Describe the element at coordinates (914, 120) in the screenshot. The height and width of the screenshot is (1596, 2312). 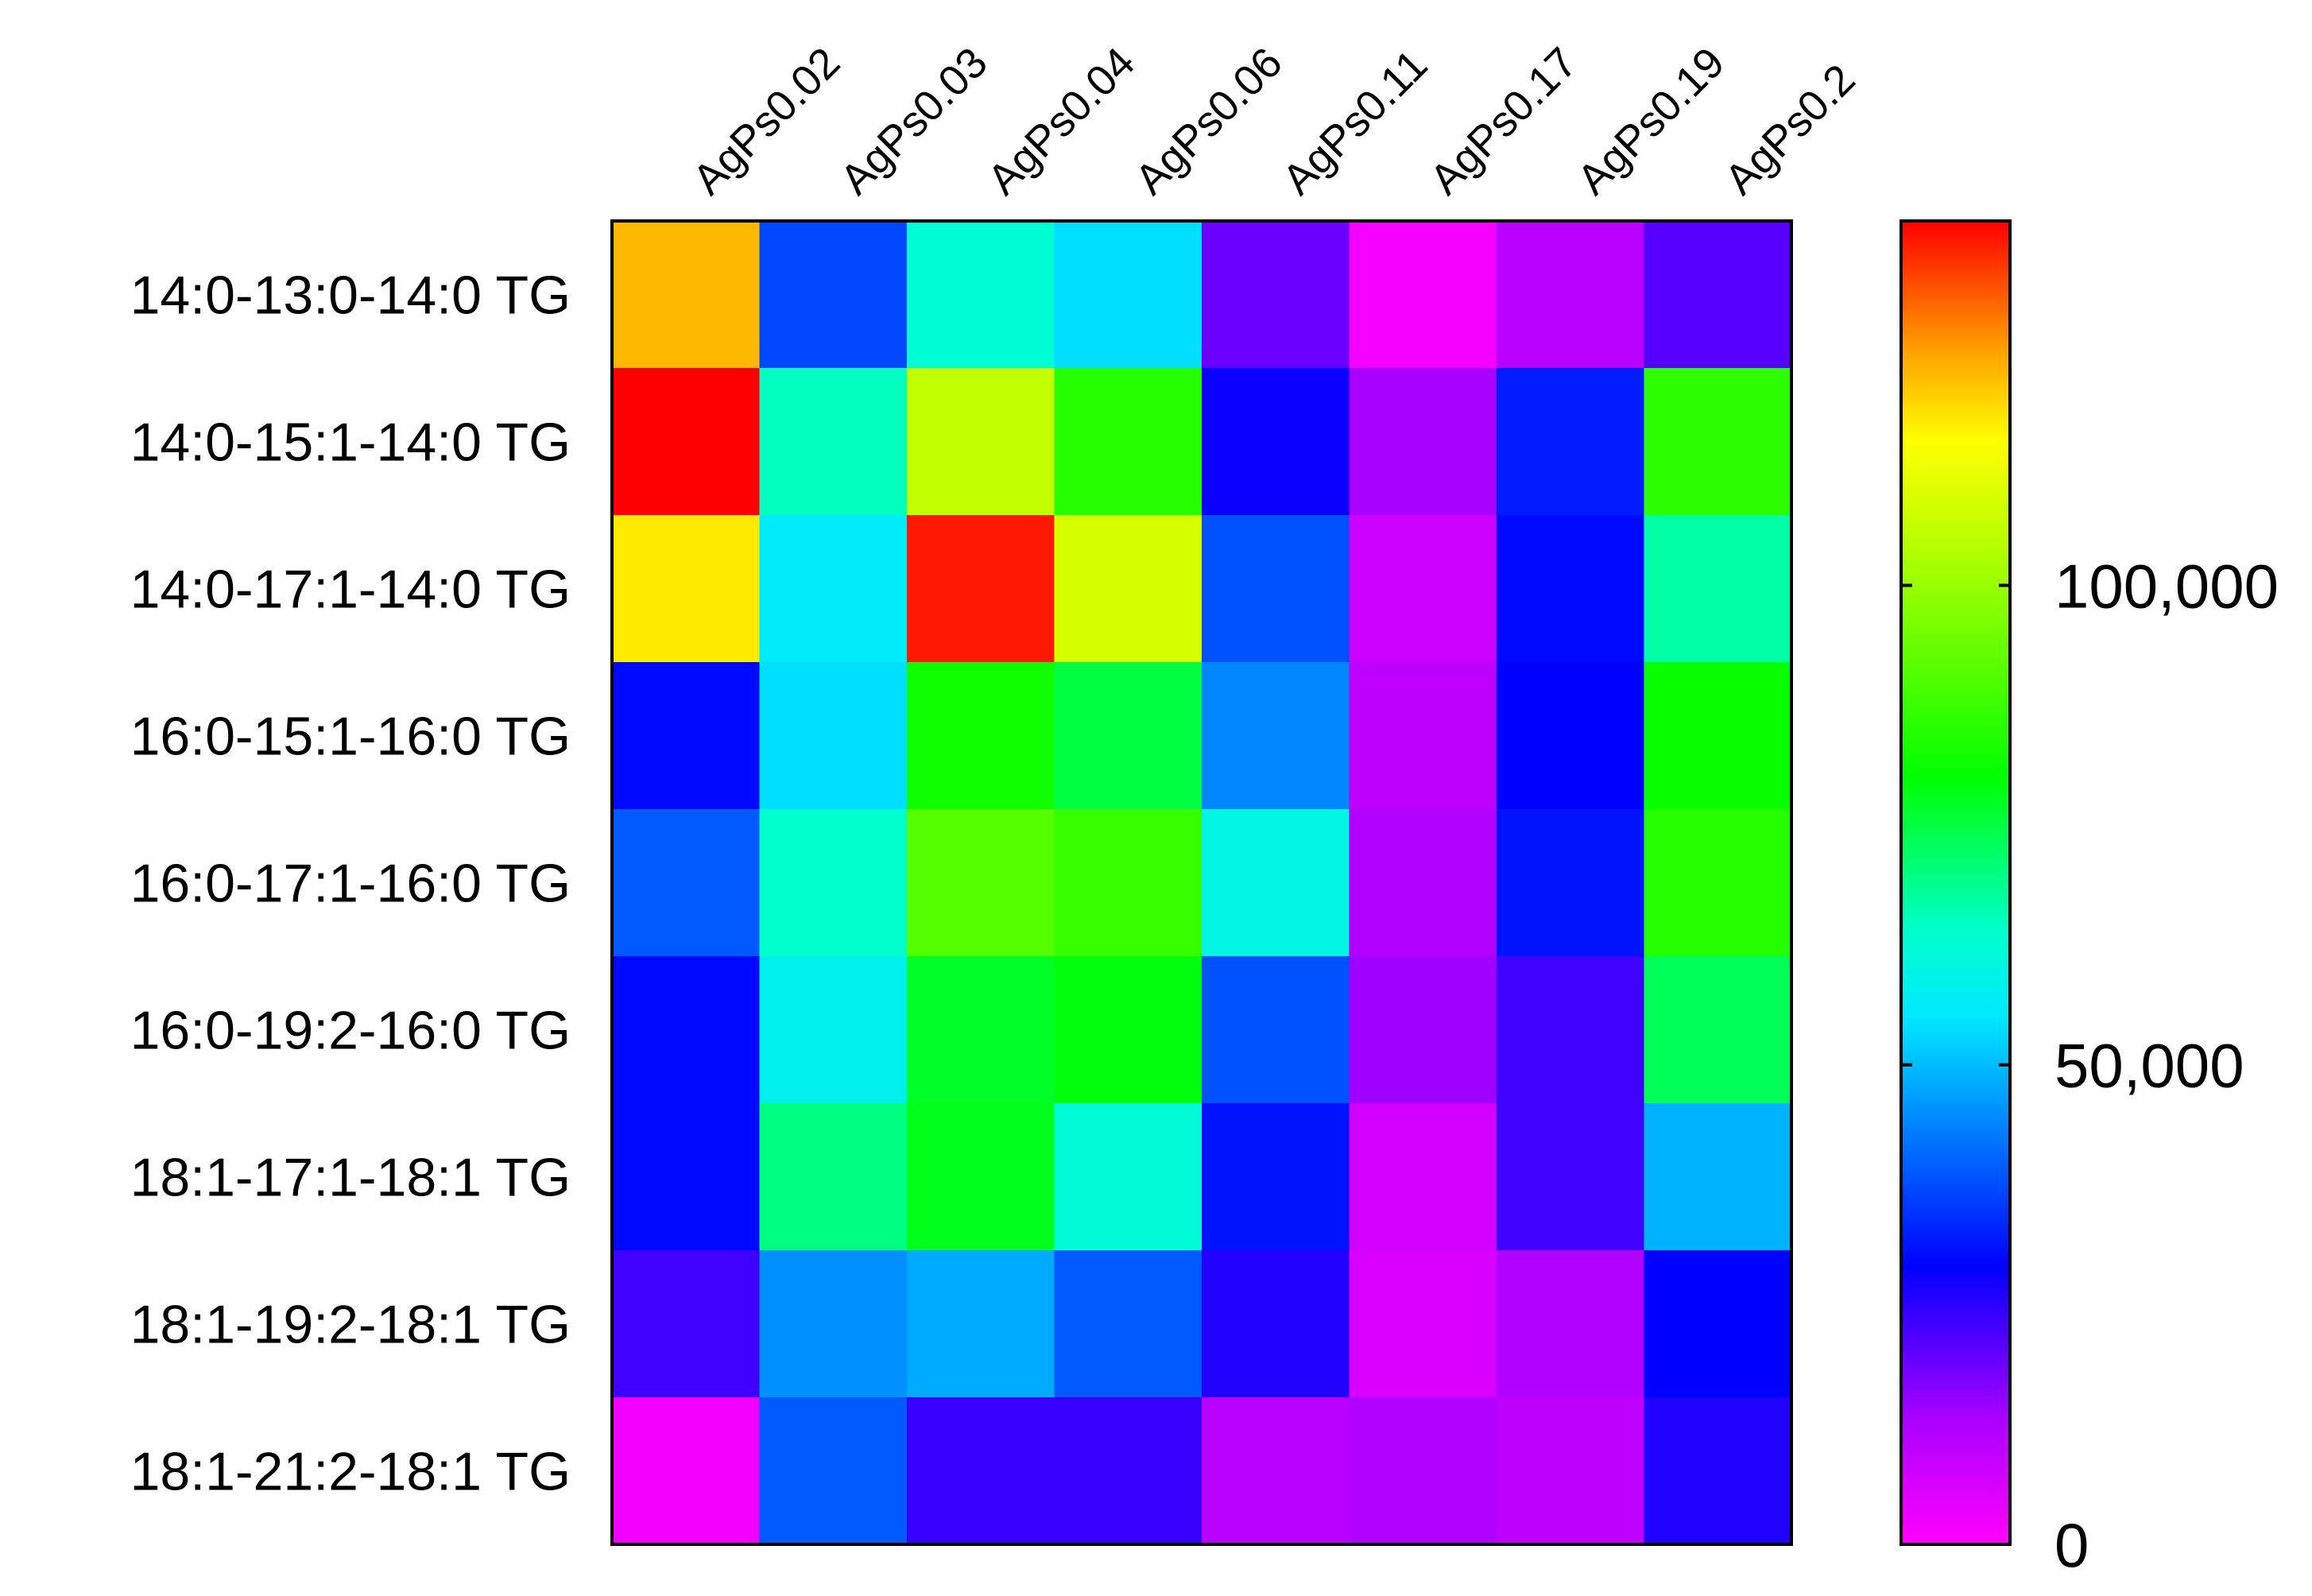
I see `column-label: AgPs0.03` at that location.